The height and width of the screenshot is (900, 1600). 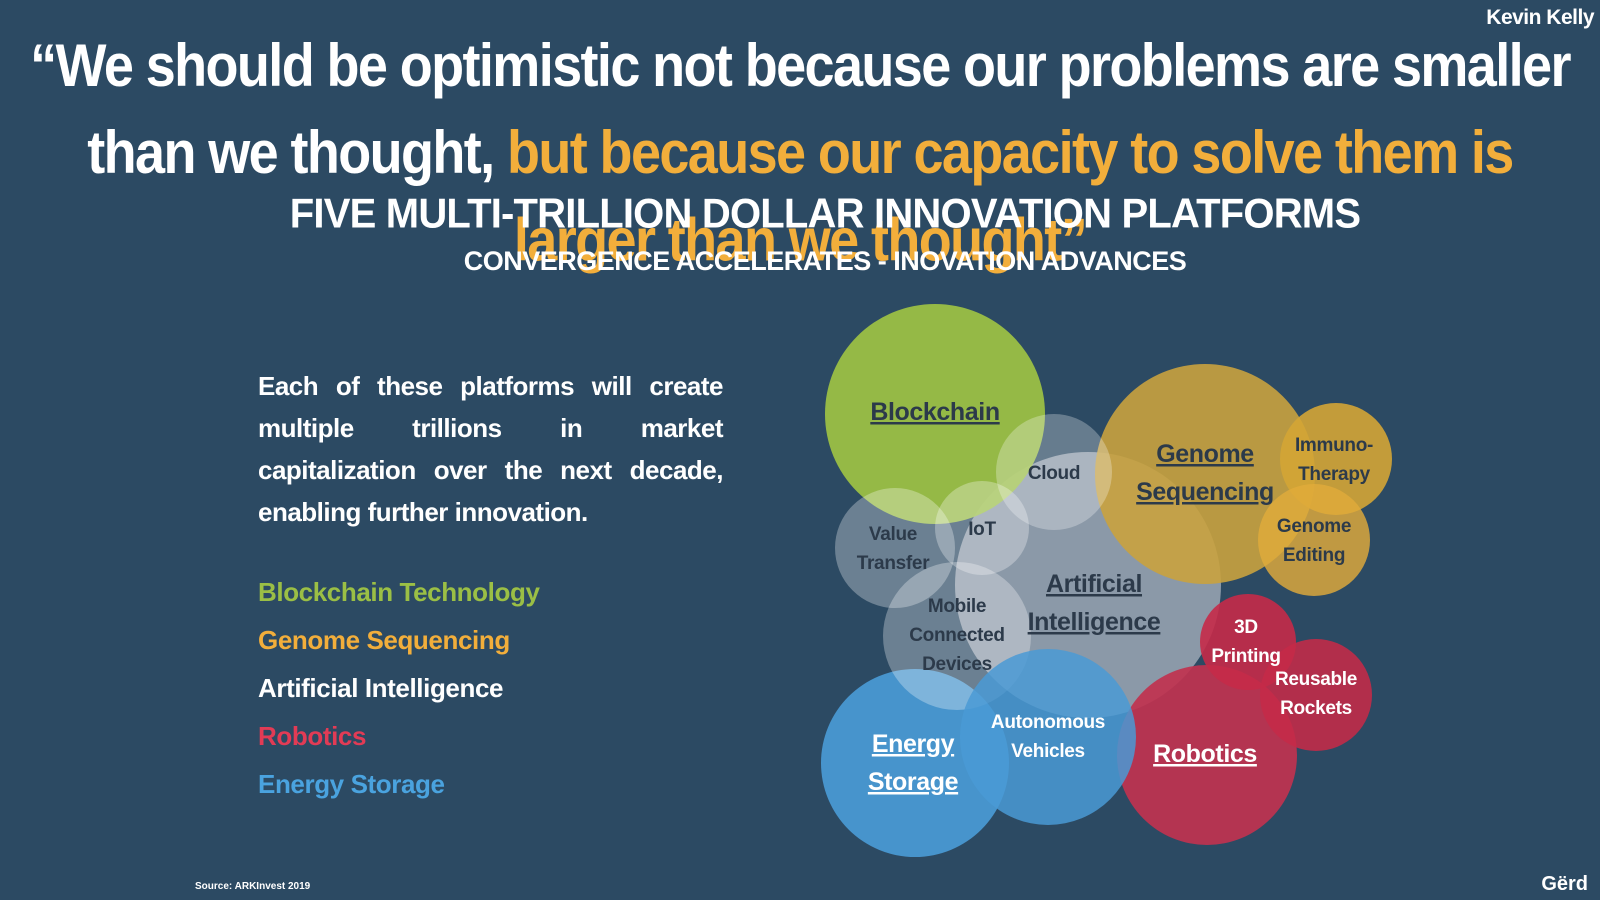 I want to click on label-autonomous-2: Vehicles, so click(x=1048, y=751).